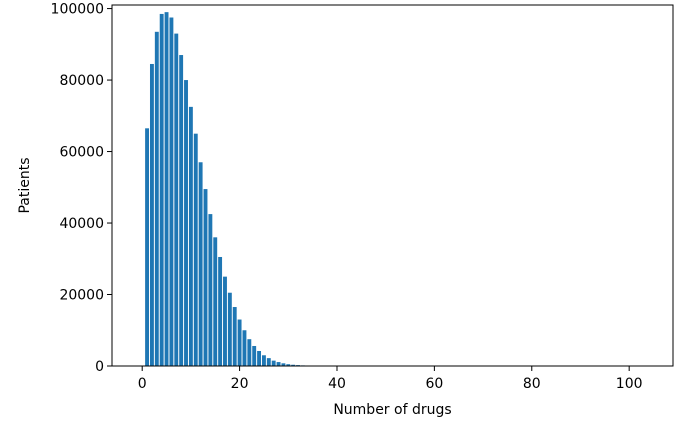 Image resolution: width=686 pixels, height=421 pixels. What do you see at coordinates (99, 367) in the screenshot?
I see `y-tick-label: 0` at bounding box center [99, 367].